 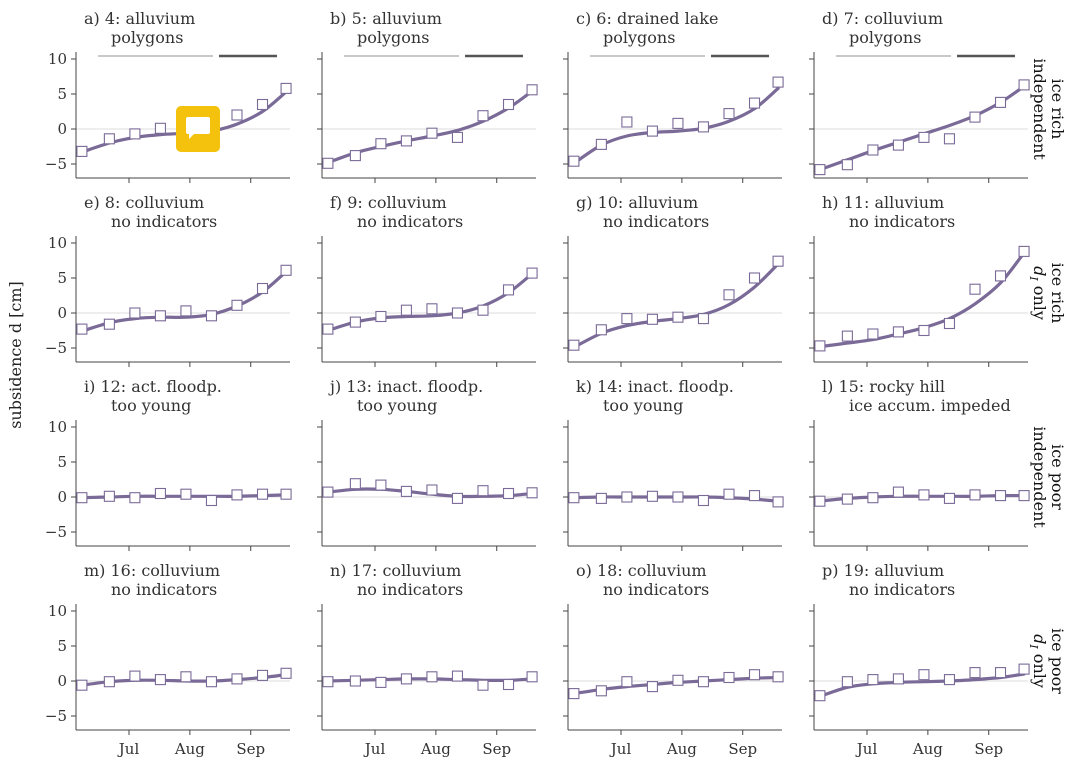 I want to click on panel-title: e) 8: colluvium, so click(x=144, y=202).